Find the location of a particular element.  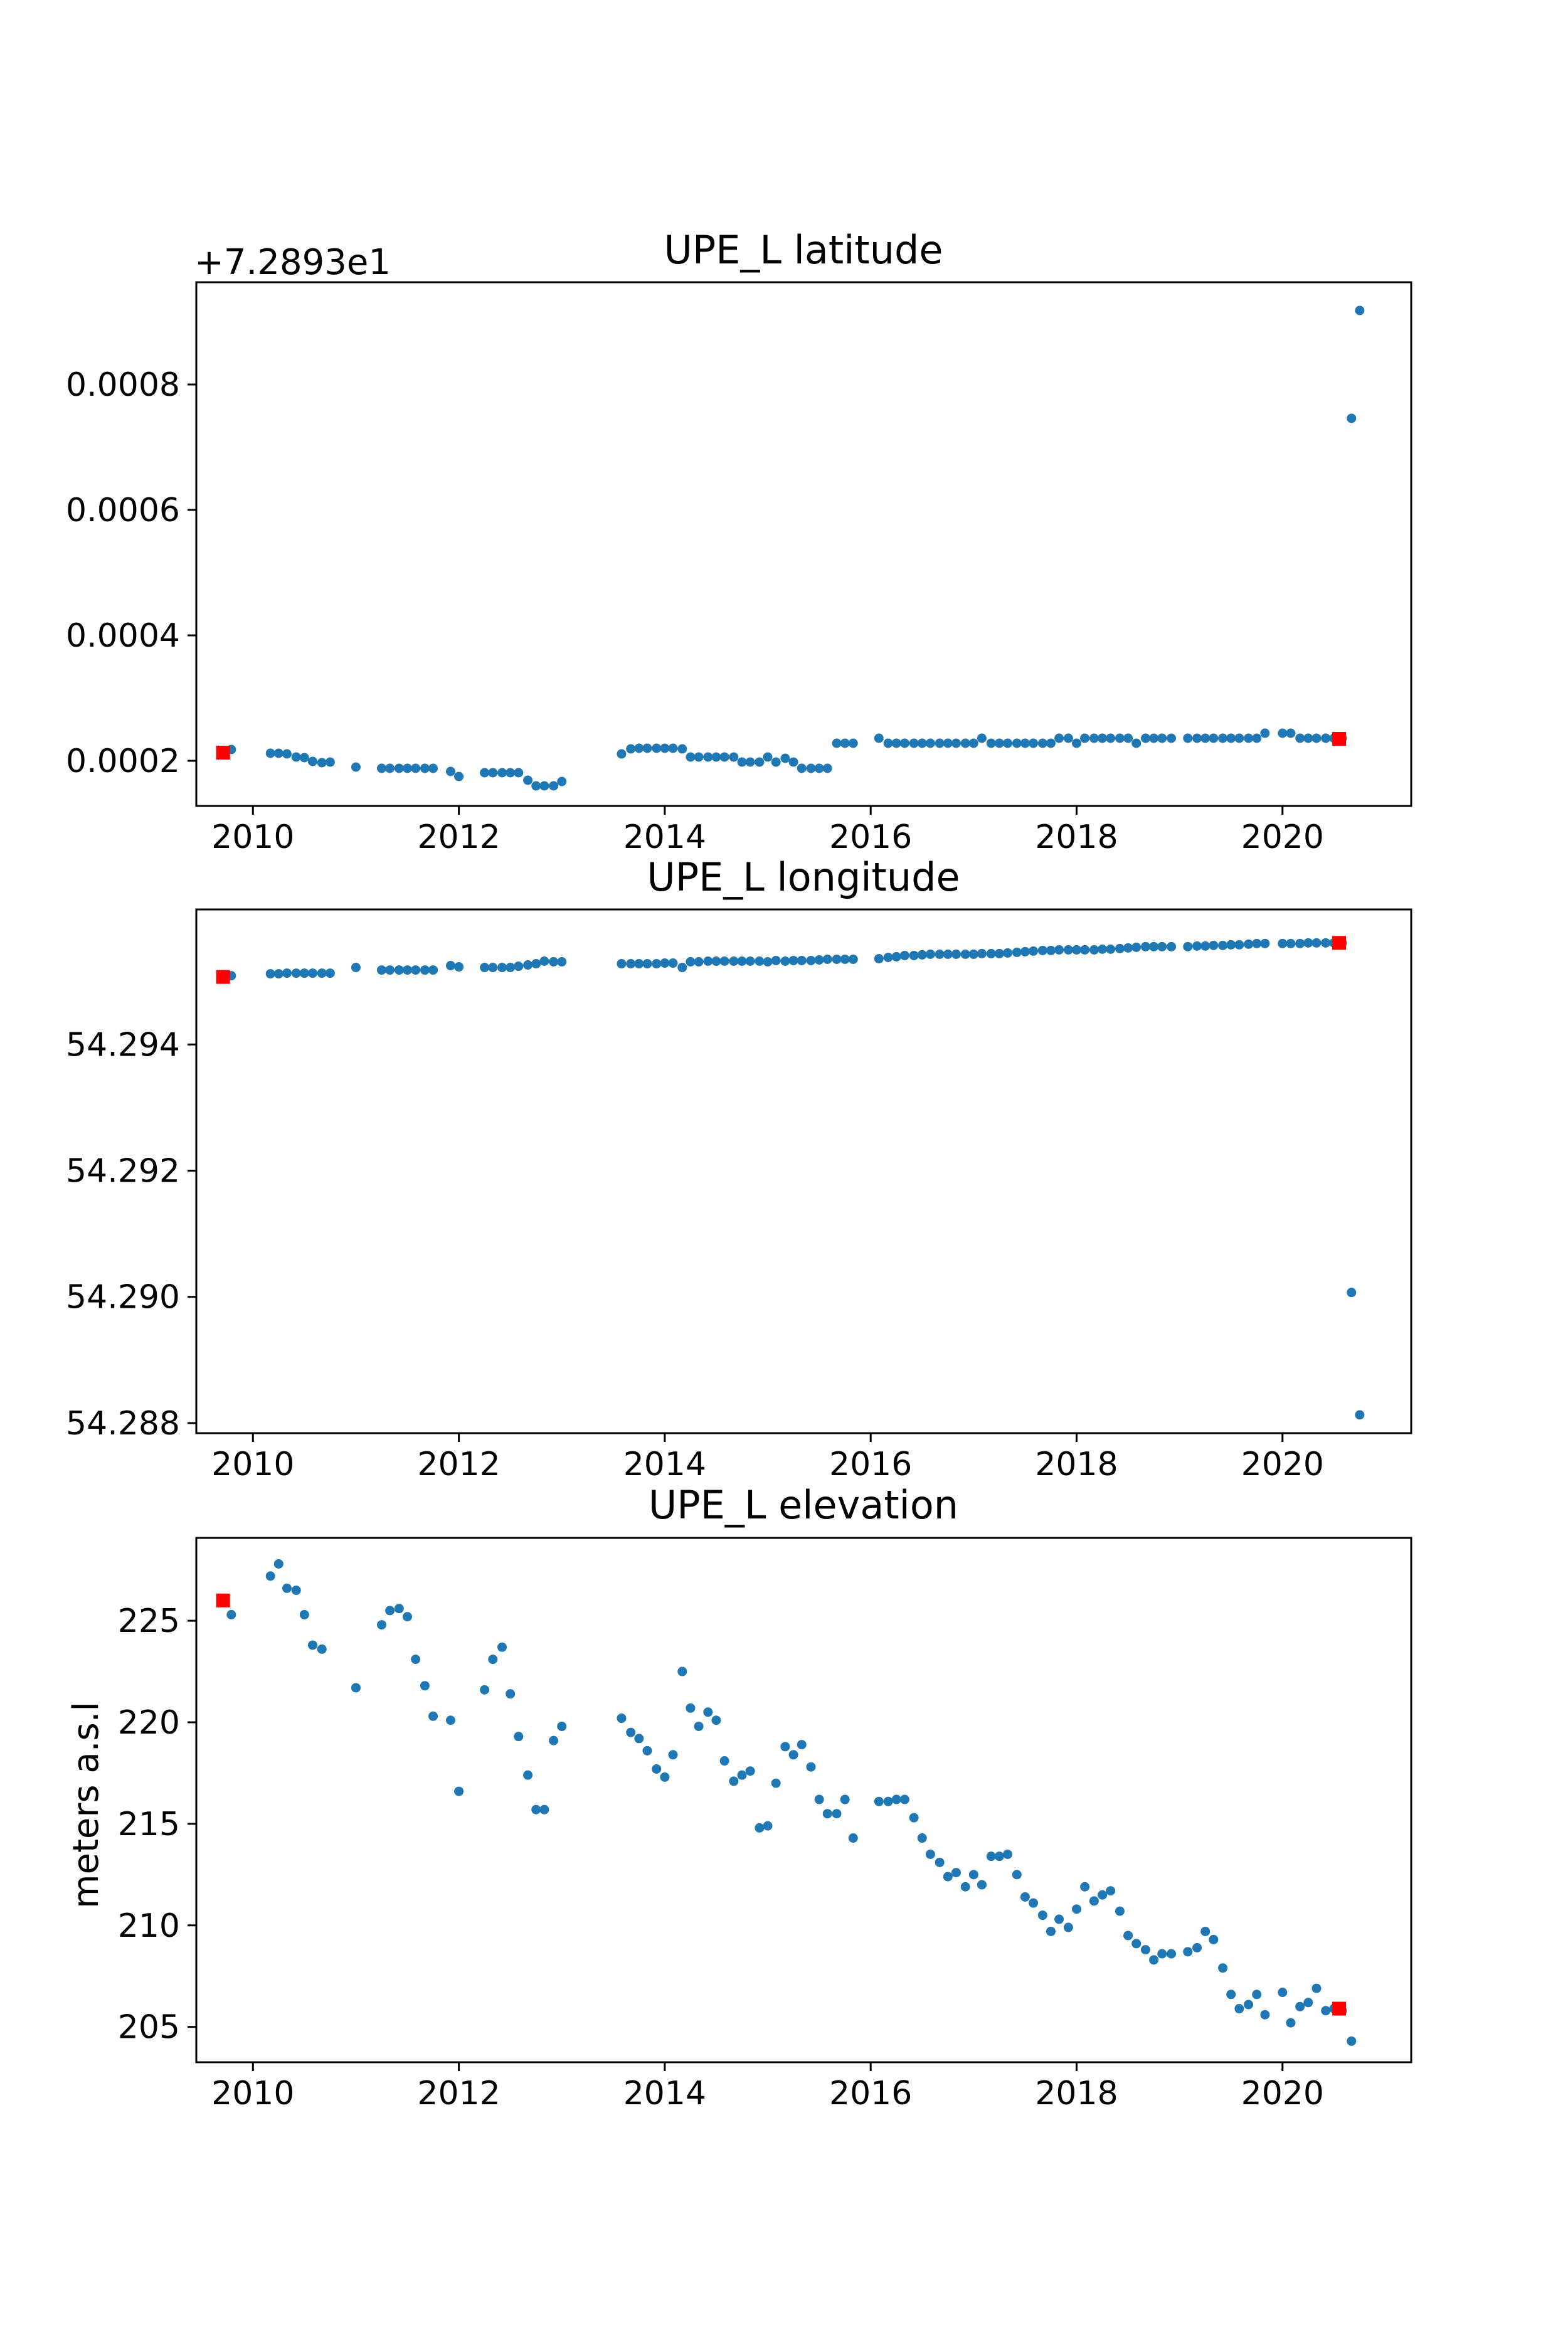

latitude-y-tick-label: 0.0004 is located at coordinates (123, 636).